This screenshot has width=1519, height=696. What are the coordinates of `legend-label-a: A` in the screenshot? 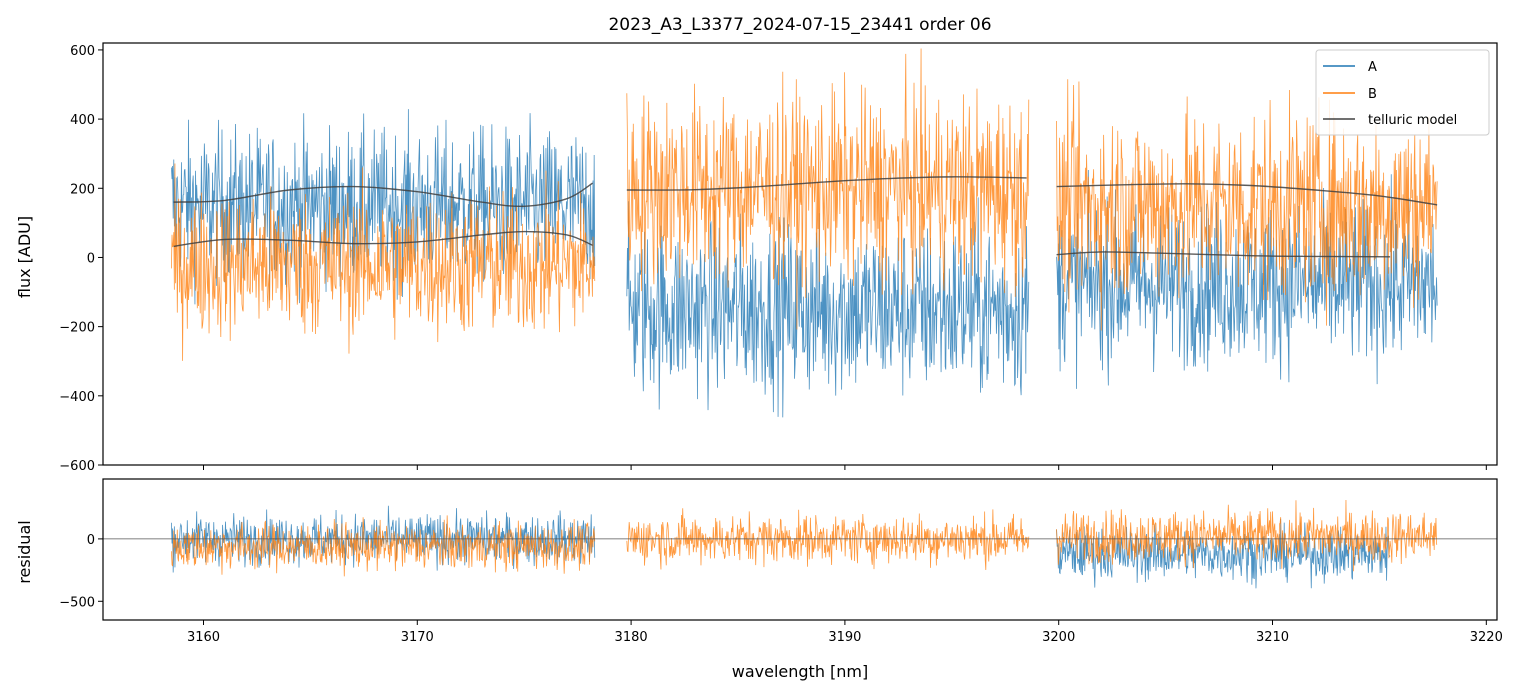 It's located at (1372, 67).